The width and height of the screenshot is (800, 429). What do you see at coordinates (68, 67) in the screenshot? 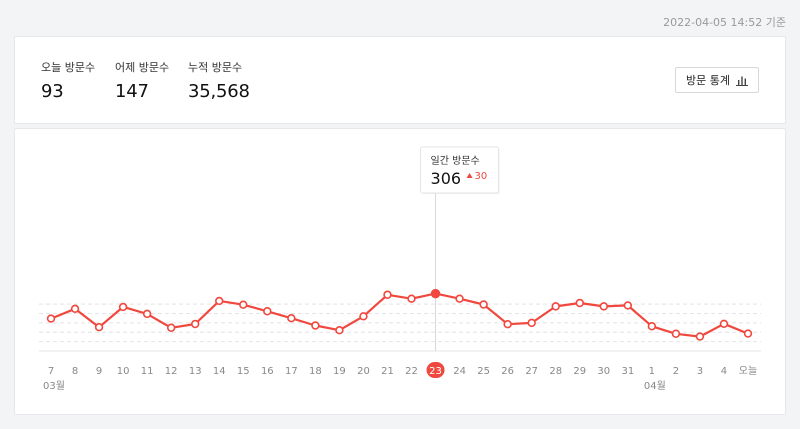
I see `today-visits-label: 오늘 방문수` at bounding box center [68, 67].